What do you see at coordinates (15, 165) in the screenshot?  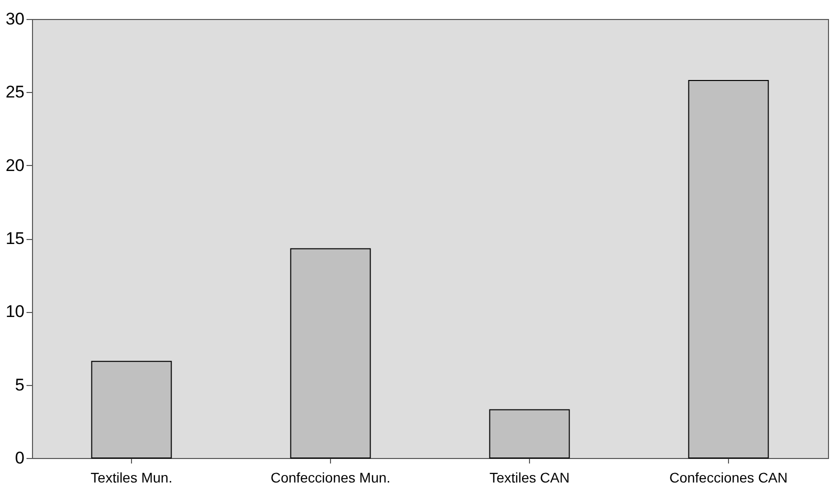 I see `y-tick-label: 20` at bounding box center [15, 165].